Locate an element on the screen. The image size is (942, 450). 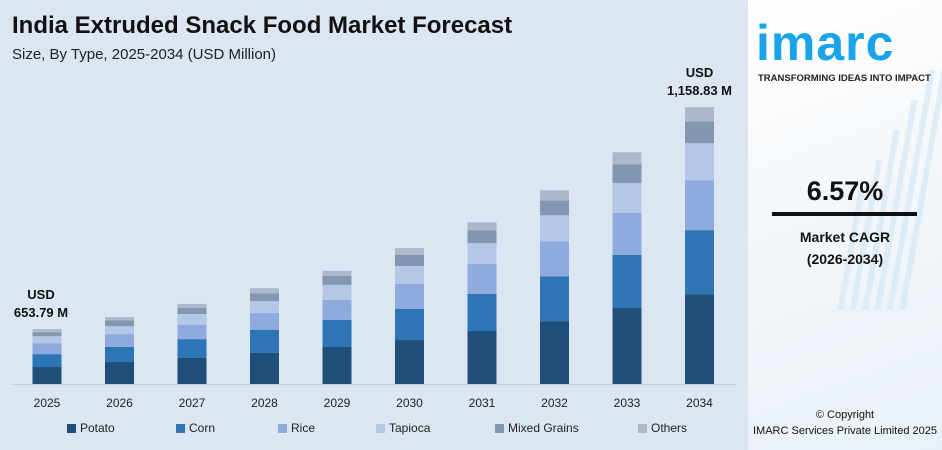
cagr-period: (2026-2034) is located at coordinates (845, 259).